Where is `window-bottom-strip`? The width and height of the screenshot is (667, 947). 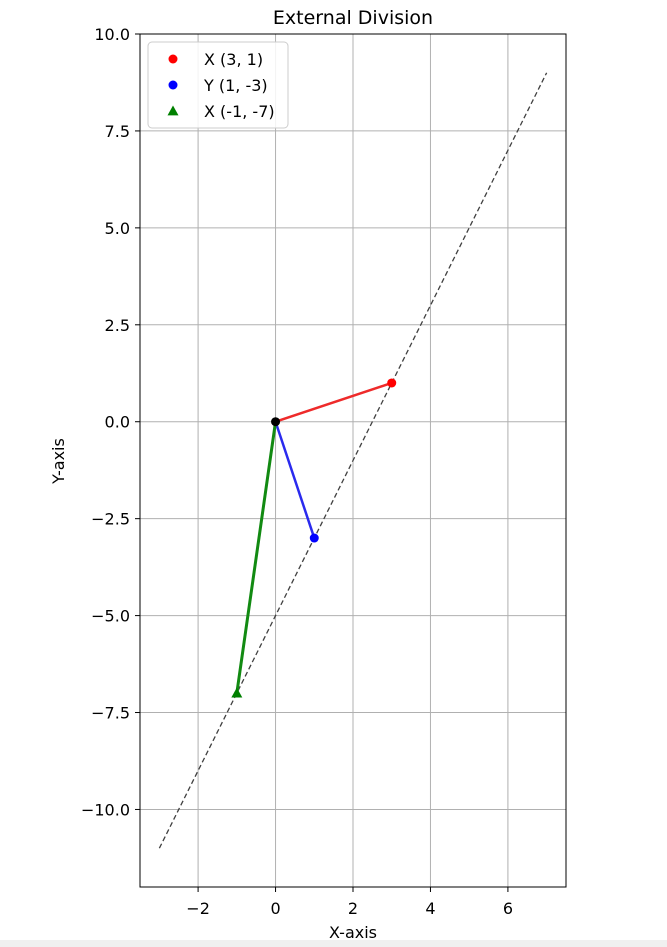 window-bottom-strip is located at coordinates (333, 943).